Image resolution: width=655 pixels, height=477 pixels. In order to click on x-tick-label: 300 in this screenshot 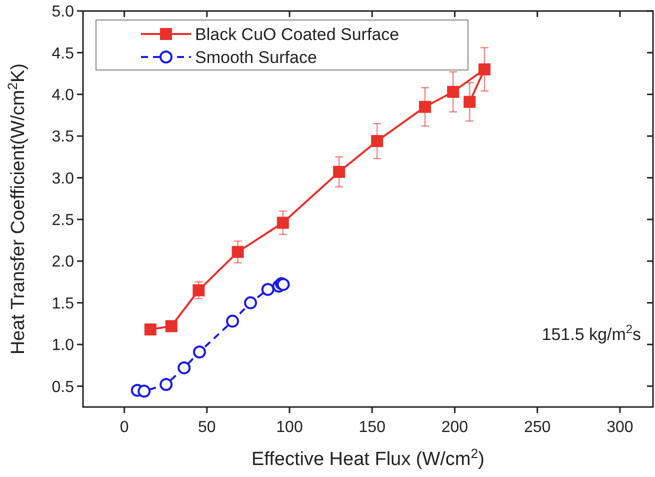, I will do `click(620, 427)`.